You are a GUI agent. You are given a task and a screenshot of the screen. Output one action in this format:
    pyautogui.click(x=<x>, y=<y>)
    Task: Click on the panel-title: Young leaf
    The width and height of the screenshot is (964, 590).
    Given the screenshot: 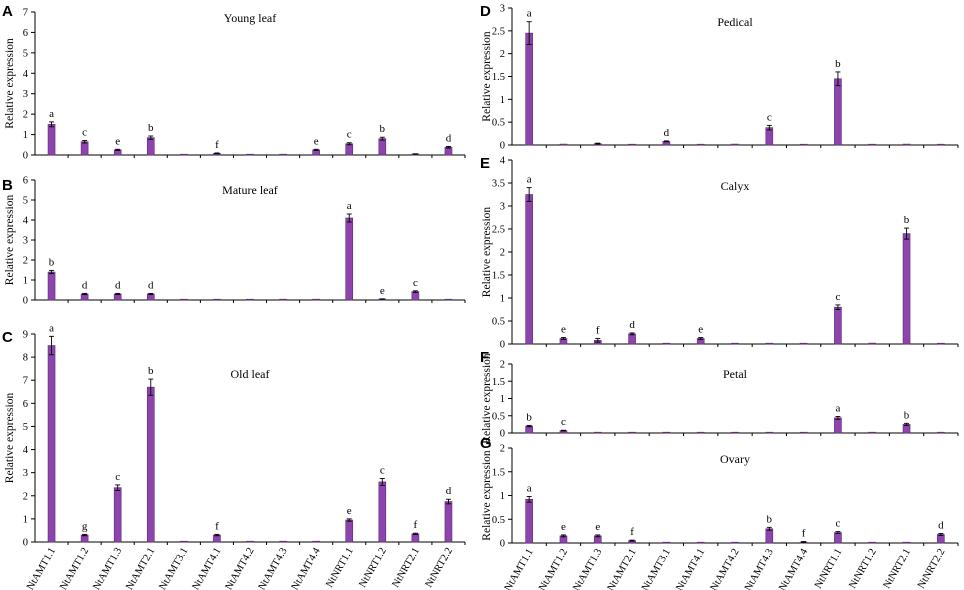 What is the action you would take?
    pyautogui.click(x=250, y=18)
    